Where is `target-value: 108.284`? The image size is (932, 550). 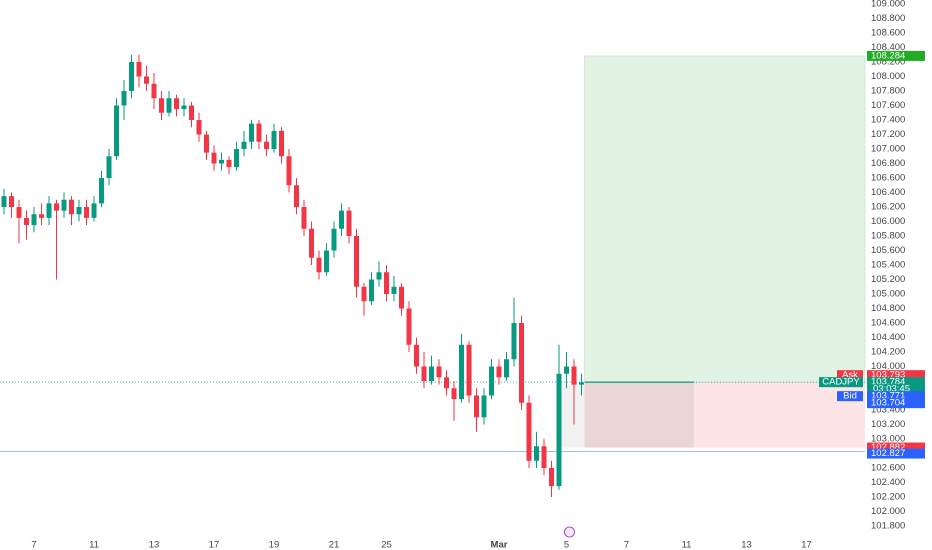
target-value: 108.284 is located at coordinates (888, 55).